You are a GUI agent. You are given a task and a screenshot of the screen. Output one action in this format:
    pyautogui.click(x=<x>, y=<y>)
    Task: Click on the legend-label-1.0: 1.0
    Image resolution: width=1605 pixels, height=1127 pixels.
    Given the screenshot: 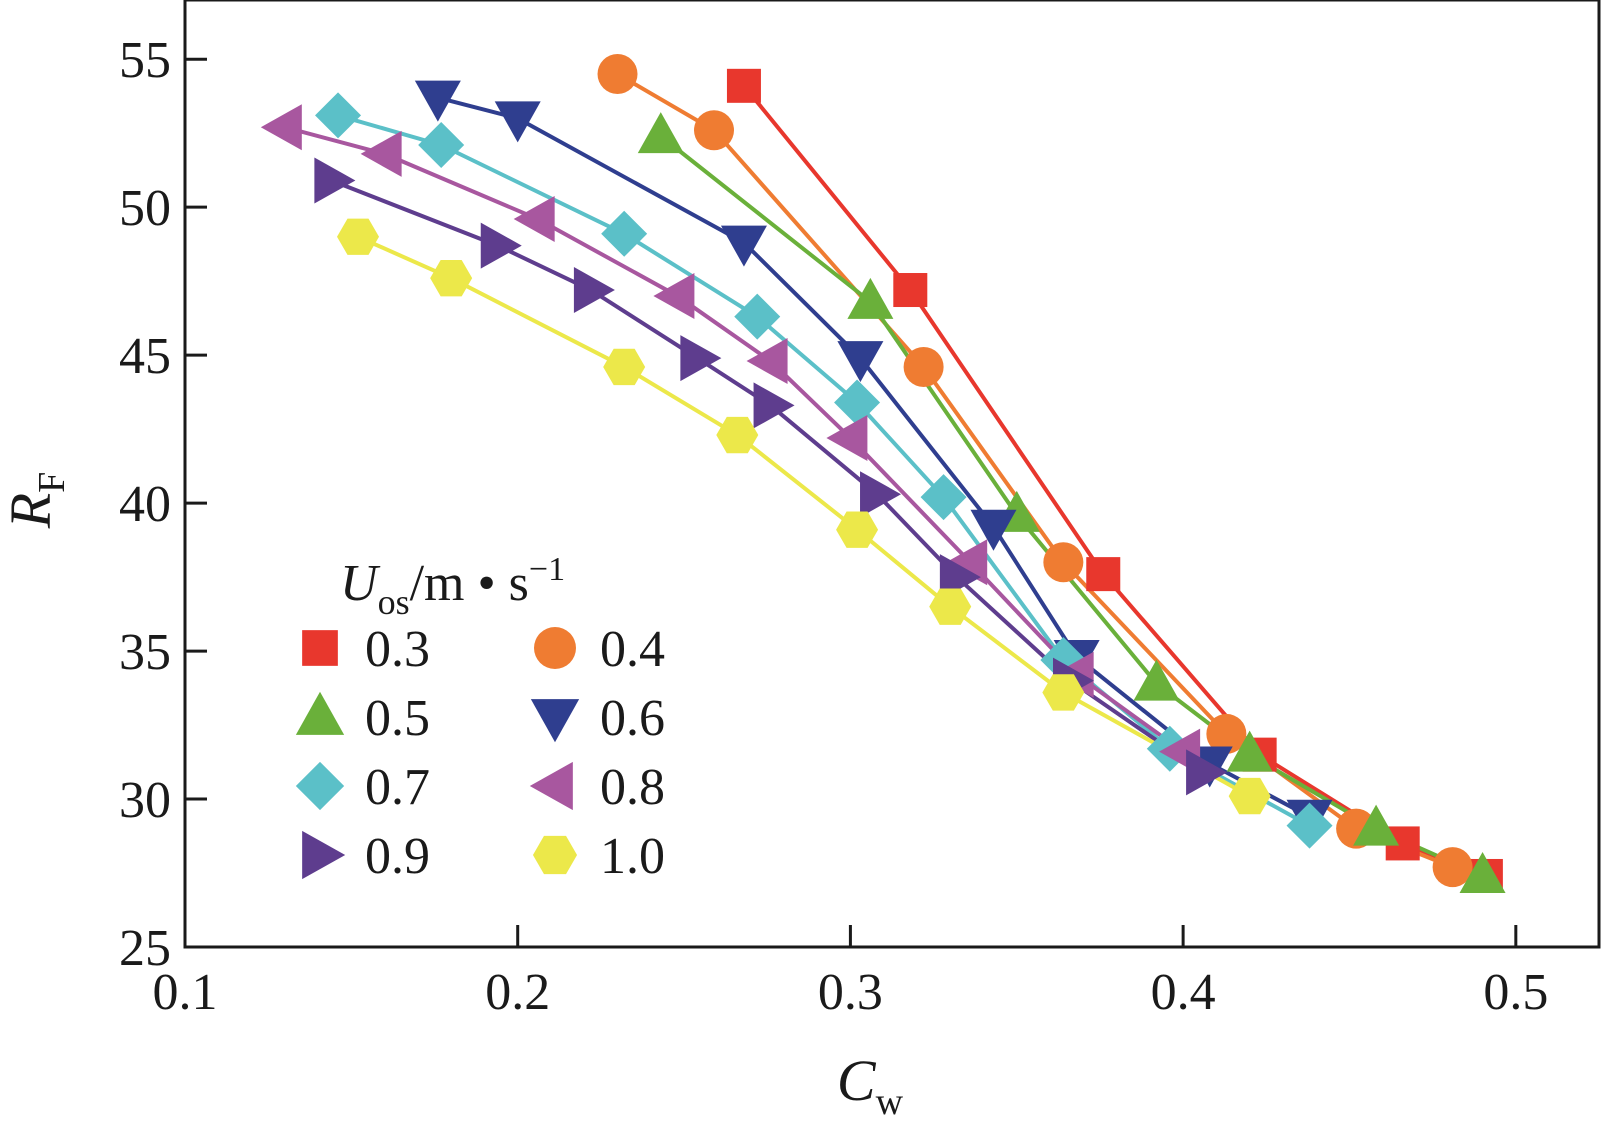 What is the action you would take?
    pyautogui.click(x=632, y=856)
    